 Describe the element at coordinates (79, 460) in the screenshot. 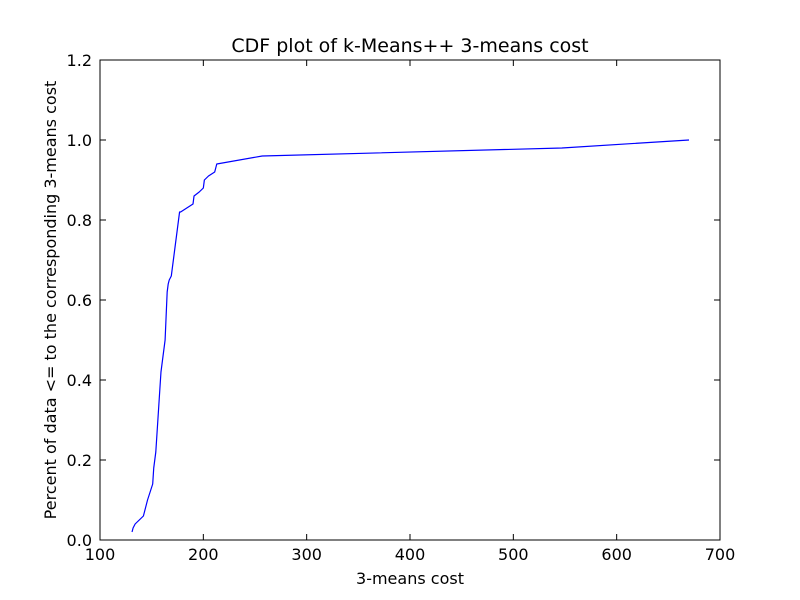

I see `y-tick-label: 0.2` at that location.